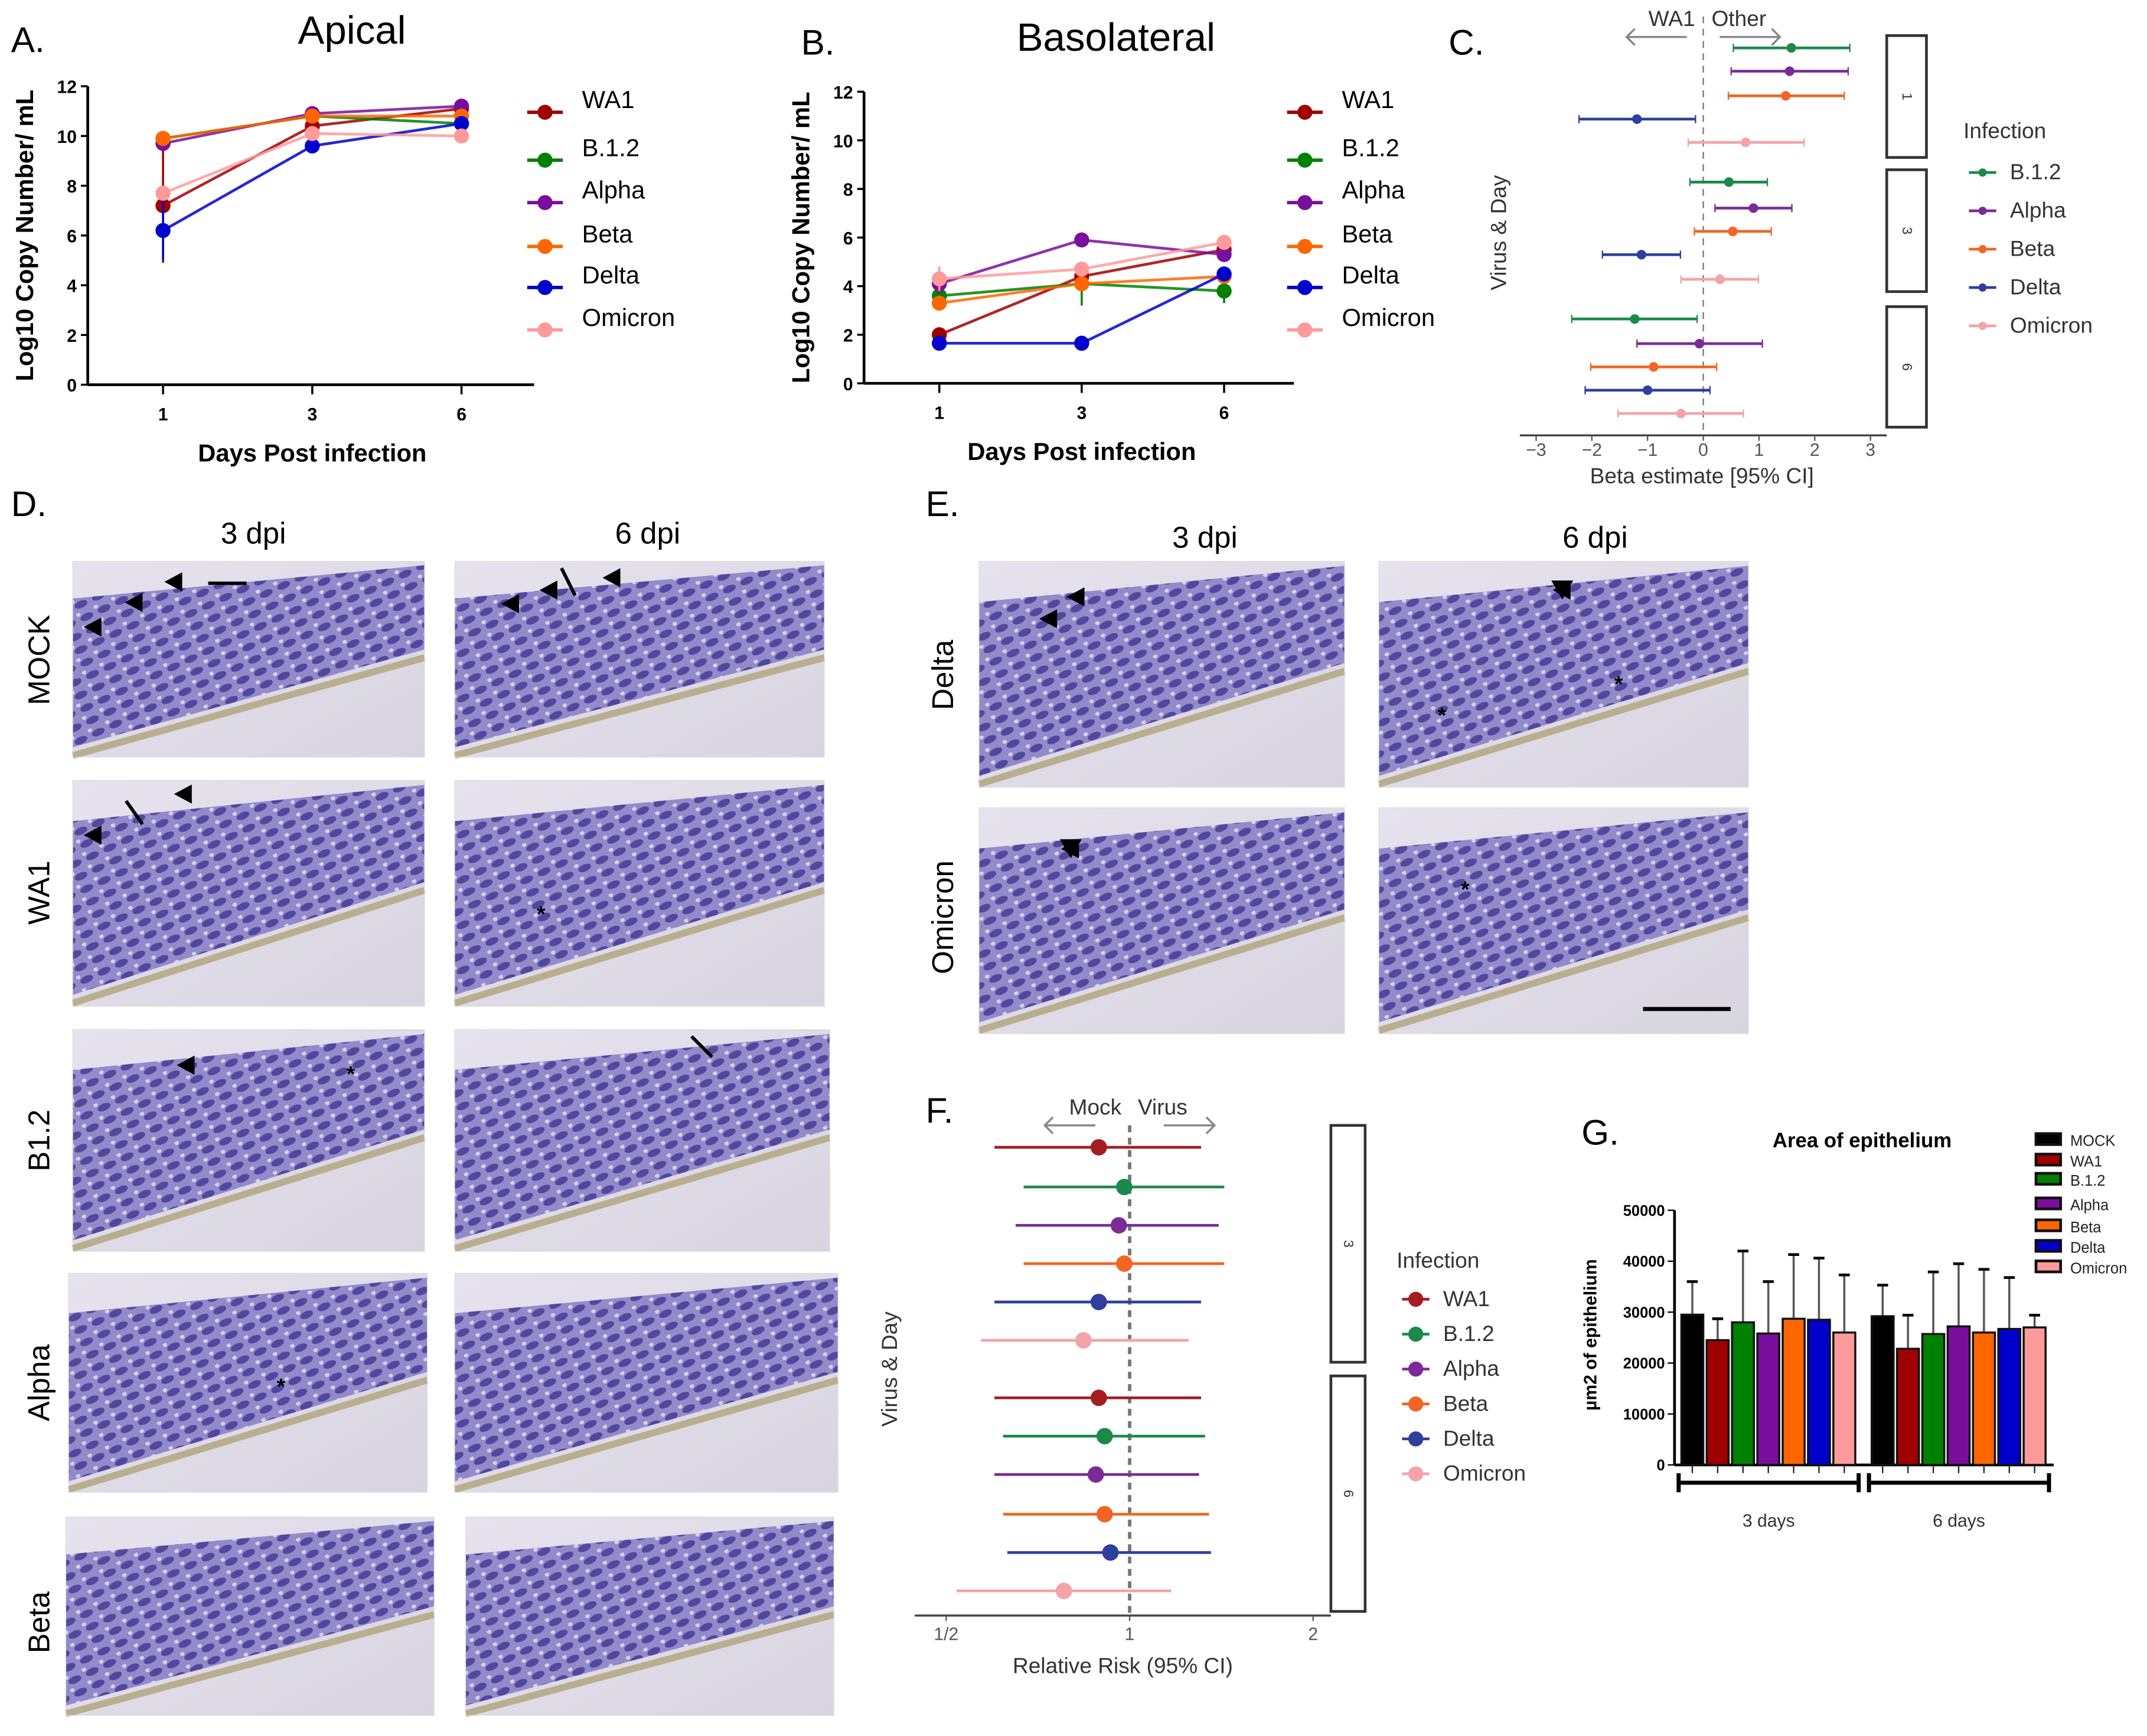  I want to click on estimate-point-B.1.2, so click(1104, 1436).